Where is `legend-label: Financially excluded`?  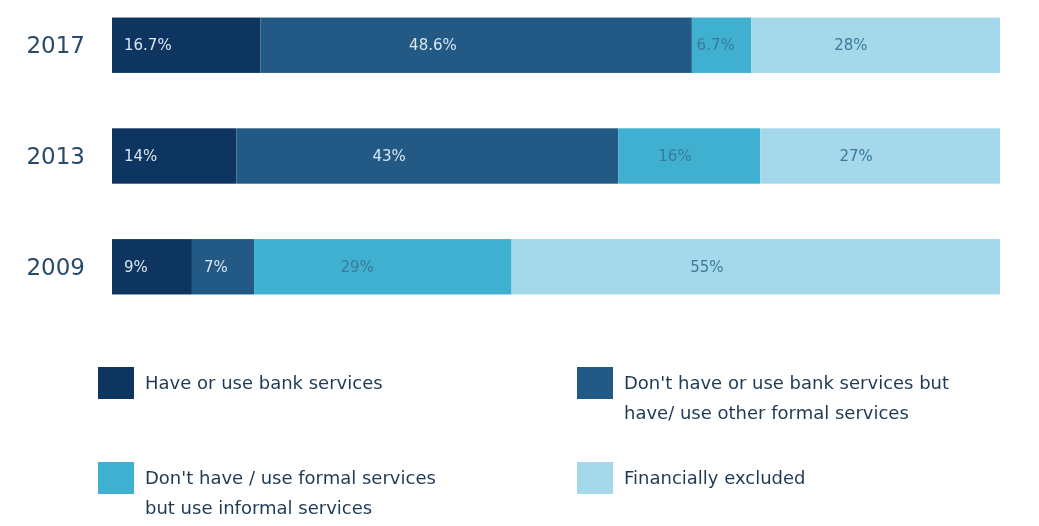 legend-label: Financially excluded is located at coordinates (715, 477).